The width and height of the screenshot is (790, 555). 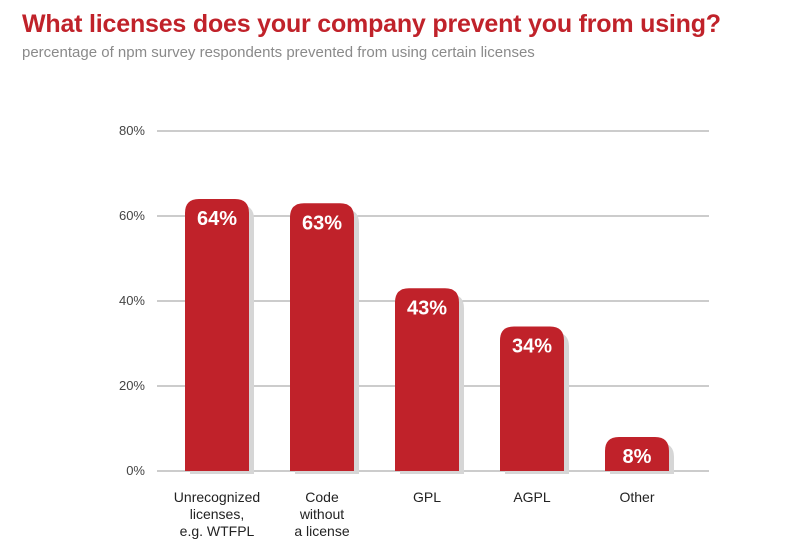 I want to click on bar-value-label: 64%, so click(x=217, y=219).